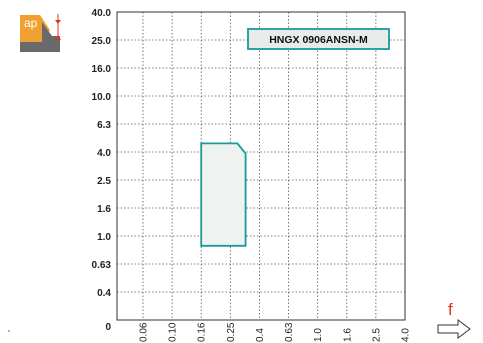  Describe the element at coordinates (104, 293) in the screenshot. I see `y-tick-label: 0.4` at that location.